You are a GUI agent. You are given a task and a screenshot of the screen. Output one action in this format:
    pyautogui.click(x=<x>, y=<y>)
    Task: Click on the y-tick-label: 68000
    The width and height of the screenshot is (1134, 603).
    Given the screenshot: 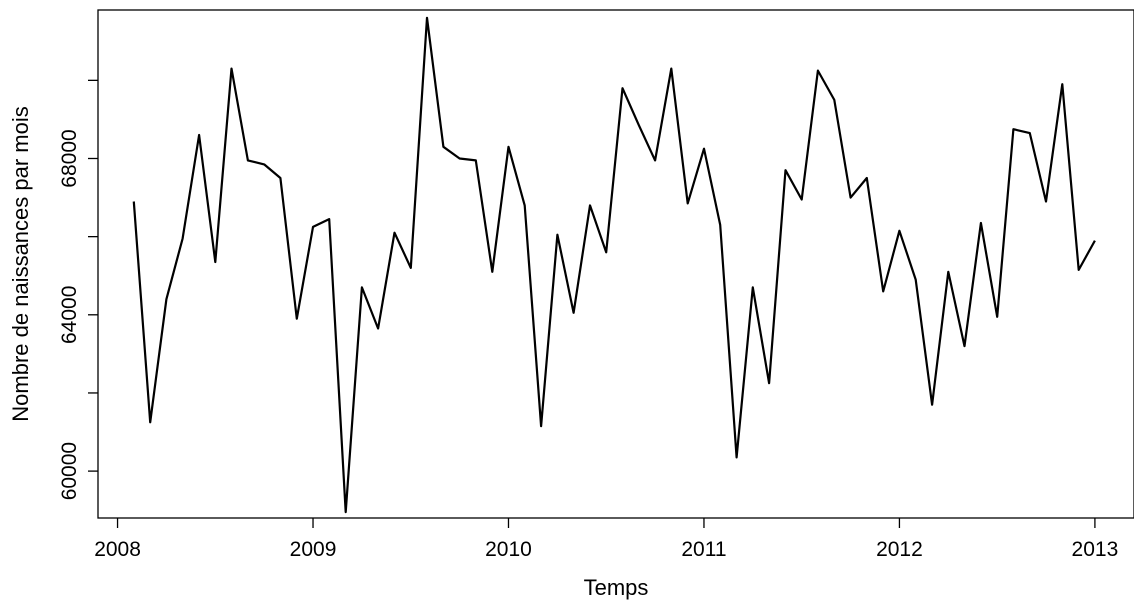 What is the action you would take?
    pyautogui.click(x=69, y=158)
    